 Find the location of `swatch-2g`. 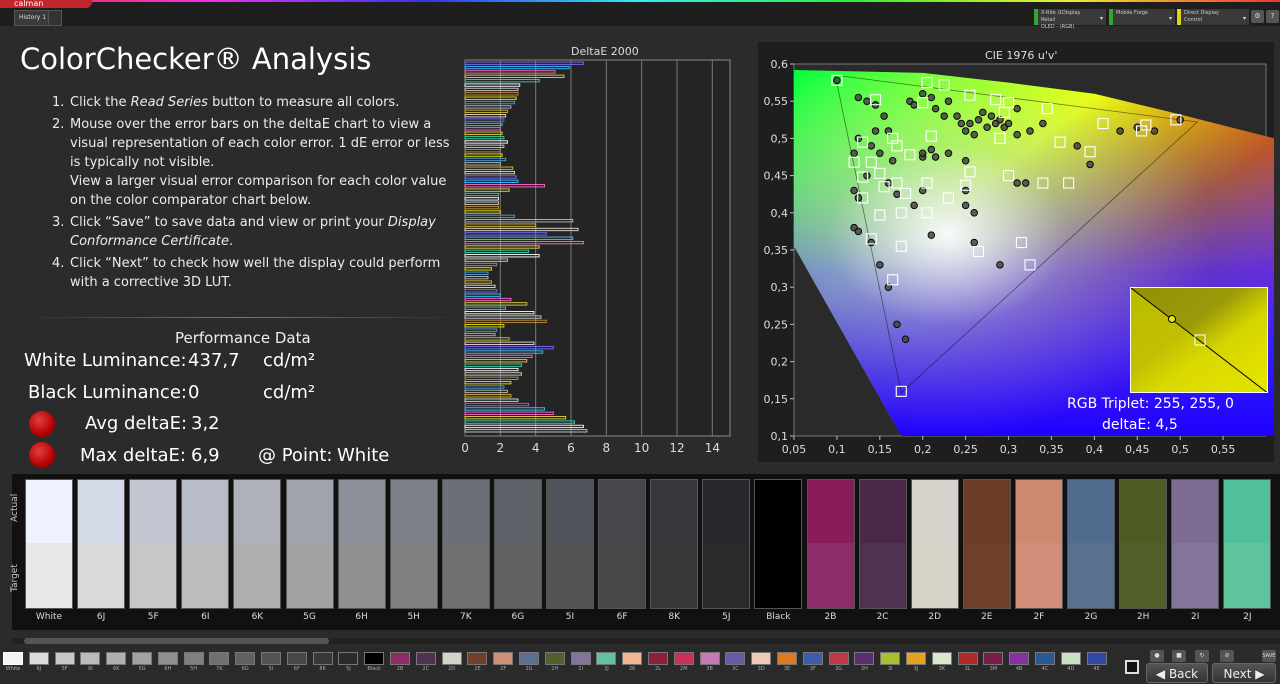

swatch-2g is located at coordinates (1091, 544).